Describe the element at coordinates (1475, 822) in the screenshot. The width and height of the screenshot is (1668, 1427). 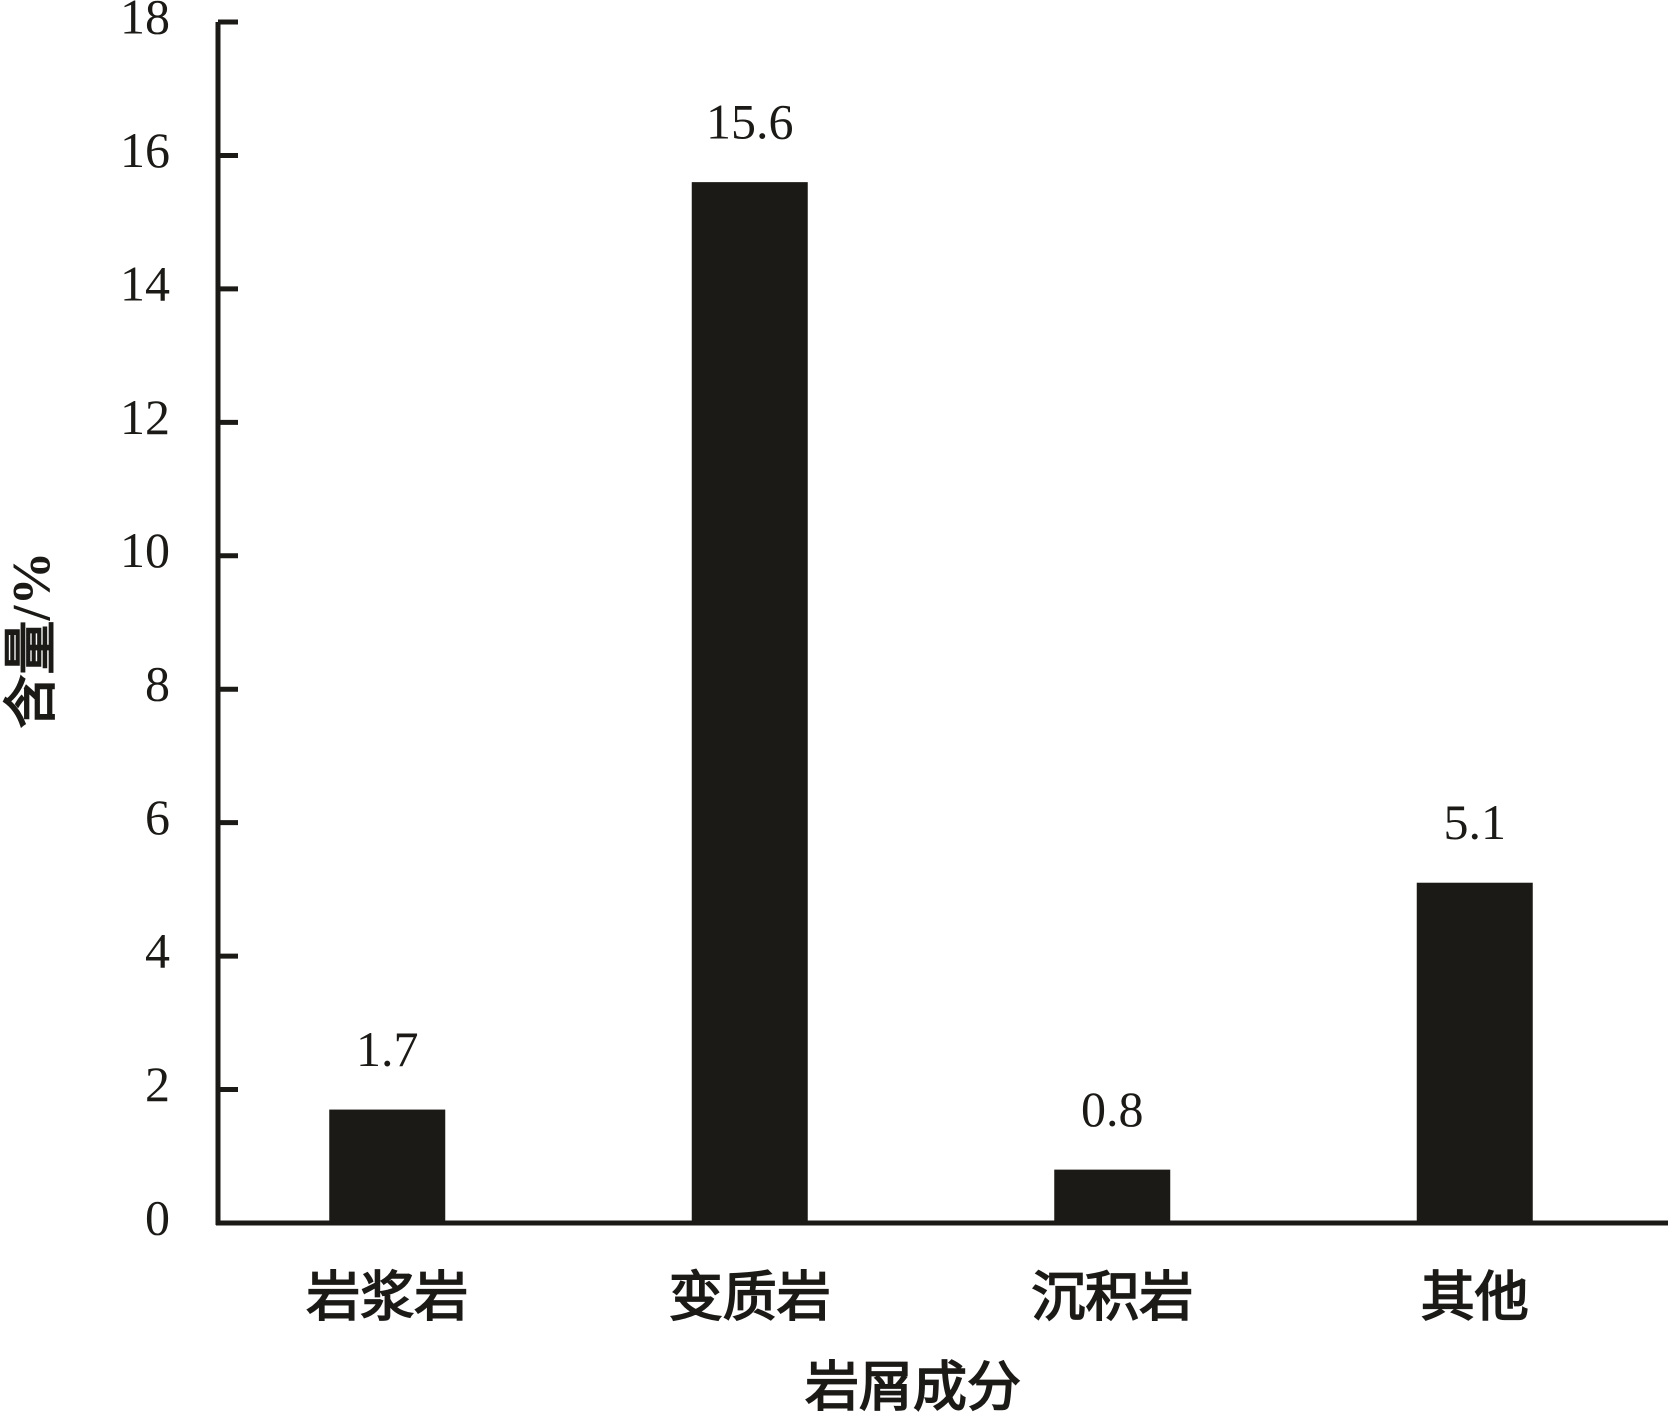
I see `value-label: 5.1` at that location.